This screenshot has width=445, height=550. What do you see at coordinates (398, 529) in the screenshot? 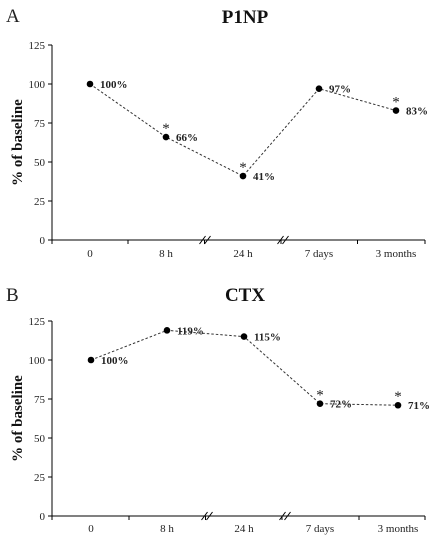
I see `panel-b-x-tick-label: 3 months` at bounding box center [398, 529].